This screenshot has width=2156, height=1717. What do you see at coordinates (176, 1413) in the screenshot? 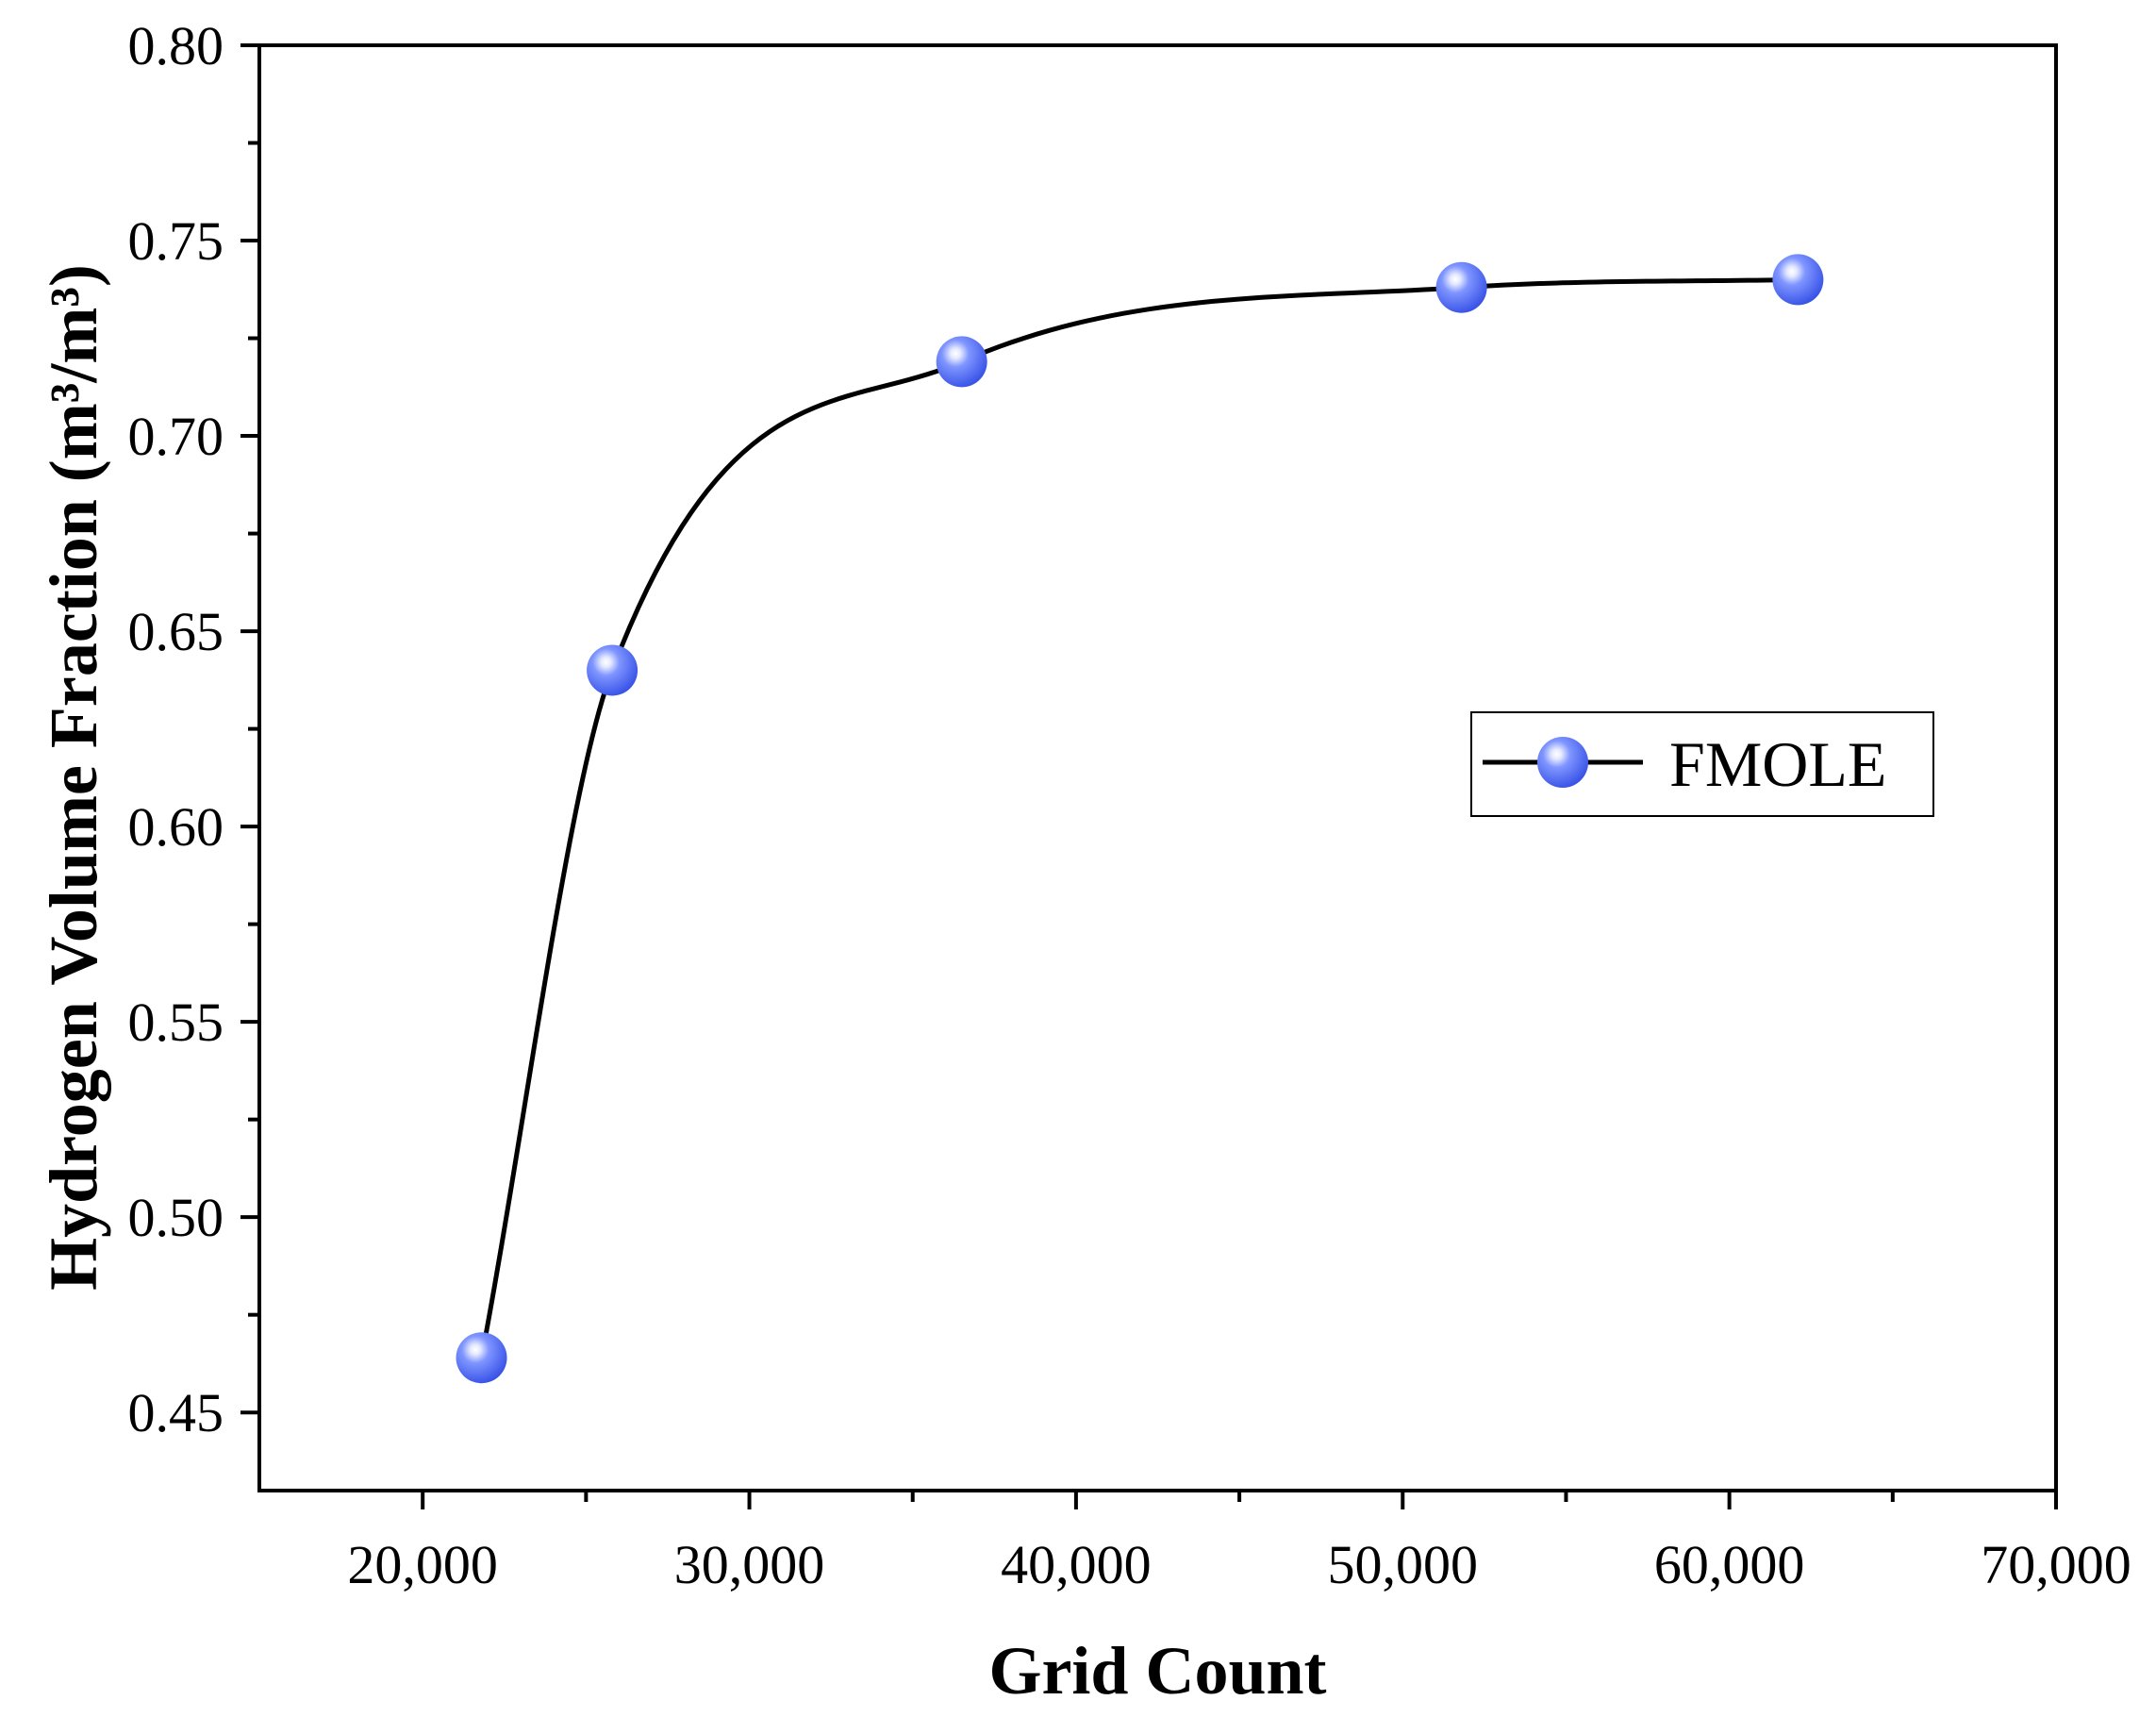
I see `y-tick-label: 0.45` at bounding box center [176, 1413].